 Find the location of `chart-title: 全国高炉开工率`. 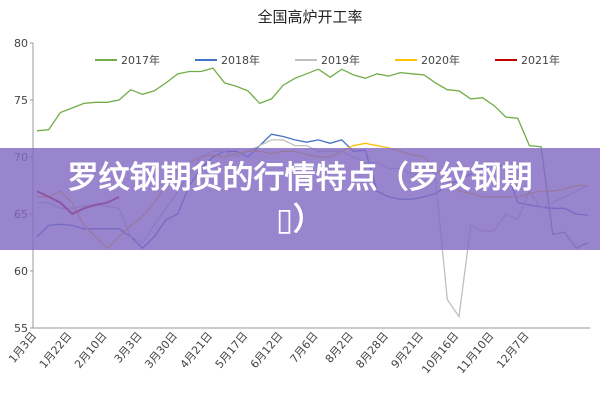

chart-title: 全国高炉开工率 is located at coordinates (309, 17).